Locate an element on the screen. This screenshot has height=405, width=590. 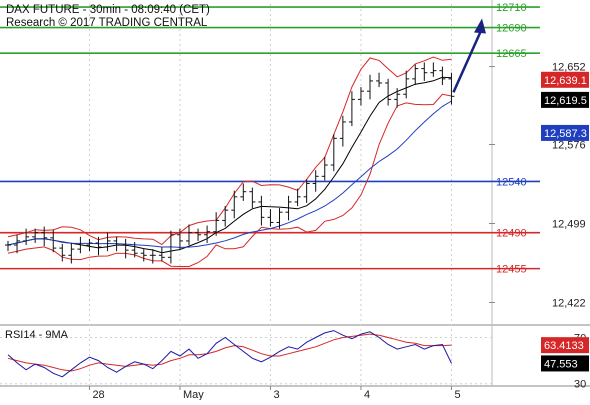
rsi-tag: 47.553 is located at coordinates (565, 363).